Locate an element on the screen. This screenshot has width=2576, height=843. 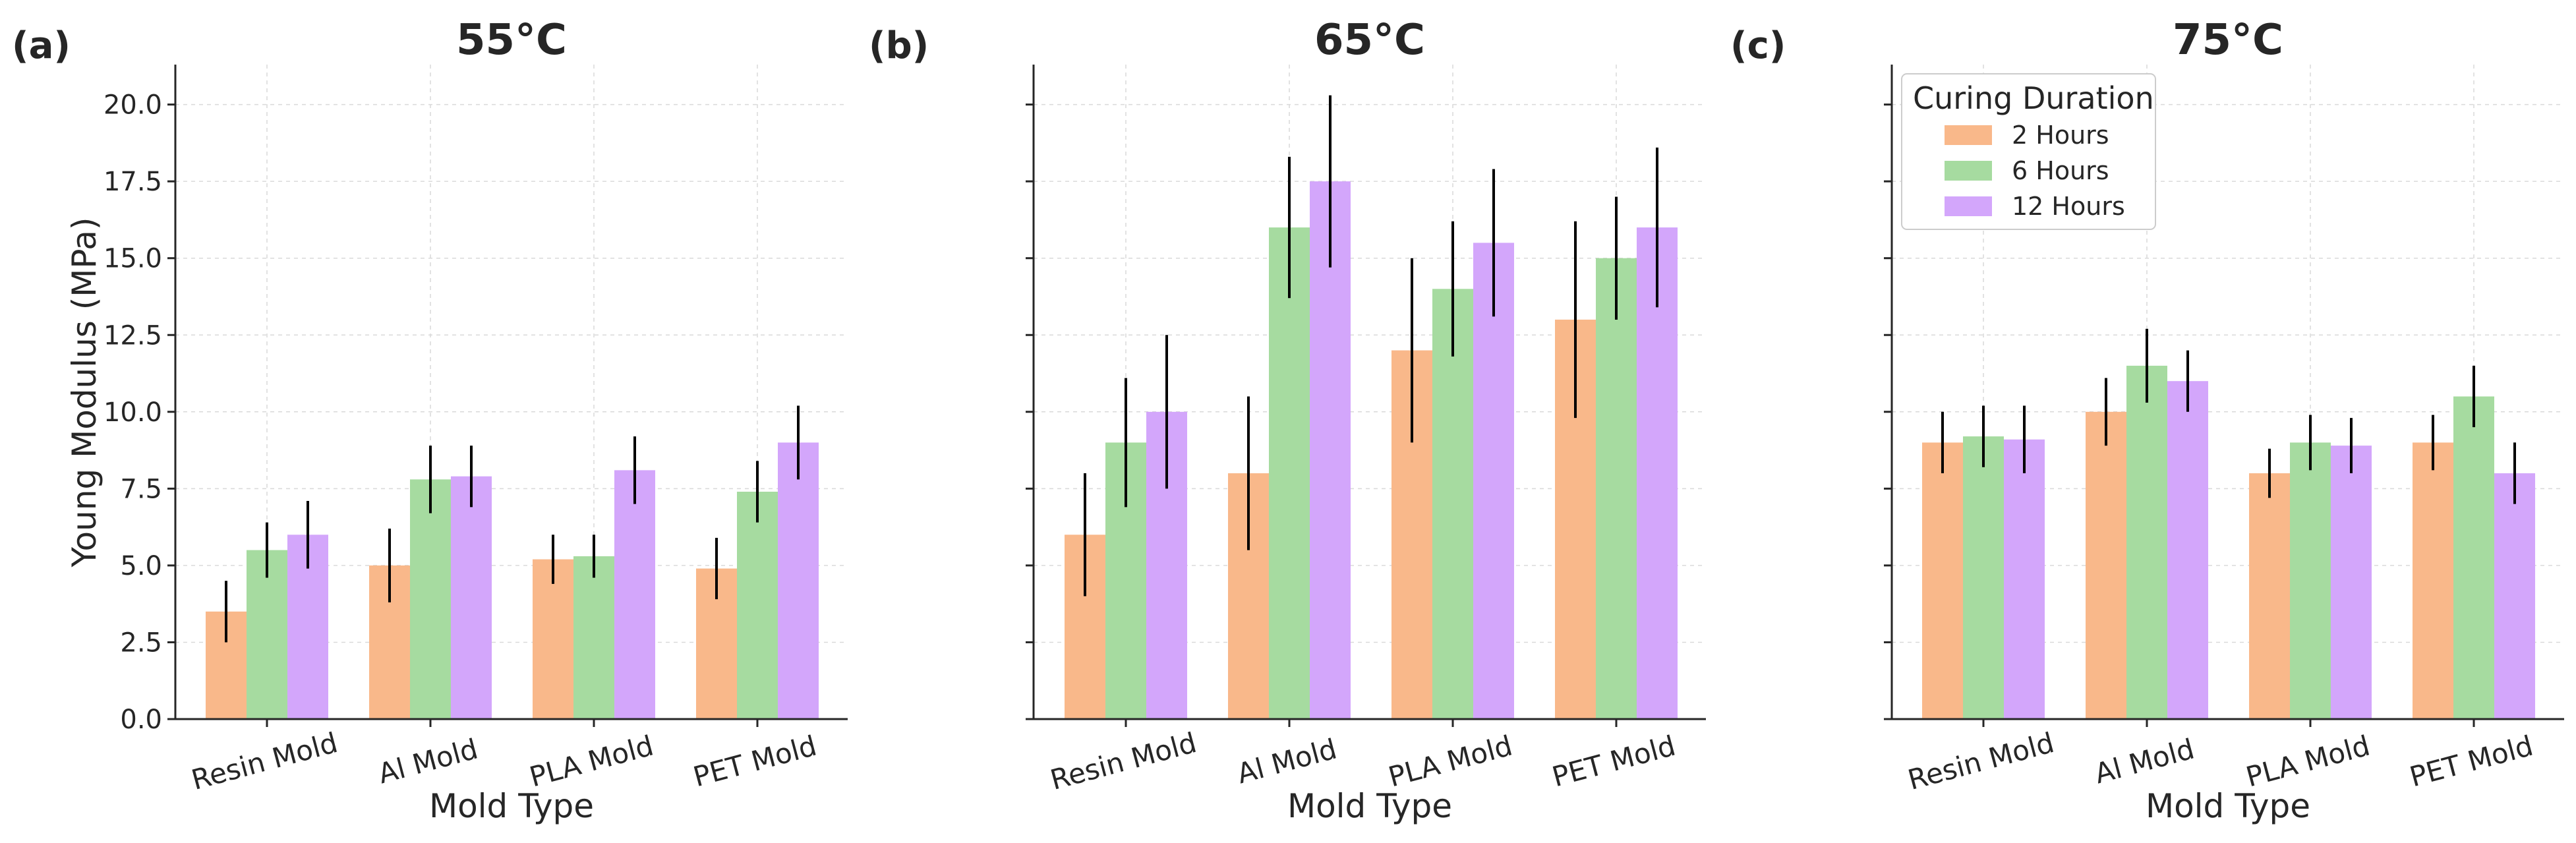
y-tick-label: 2.5 is located at coordinates (141, 642).